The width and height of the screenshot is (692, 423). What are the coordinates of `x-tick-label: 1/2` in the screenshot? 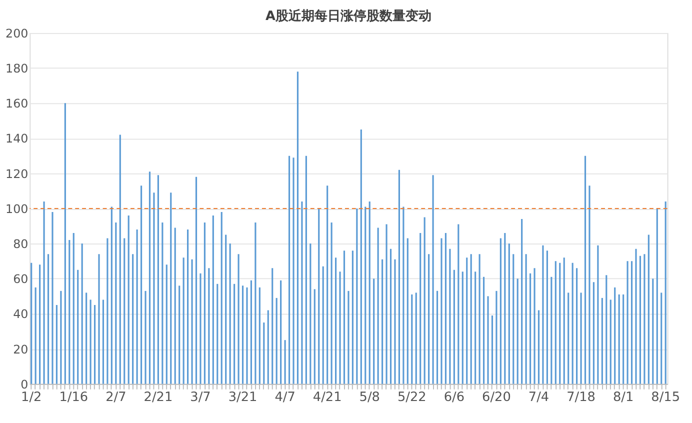 It's located at (31, 398).